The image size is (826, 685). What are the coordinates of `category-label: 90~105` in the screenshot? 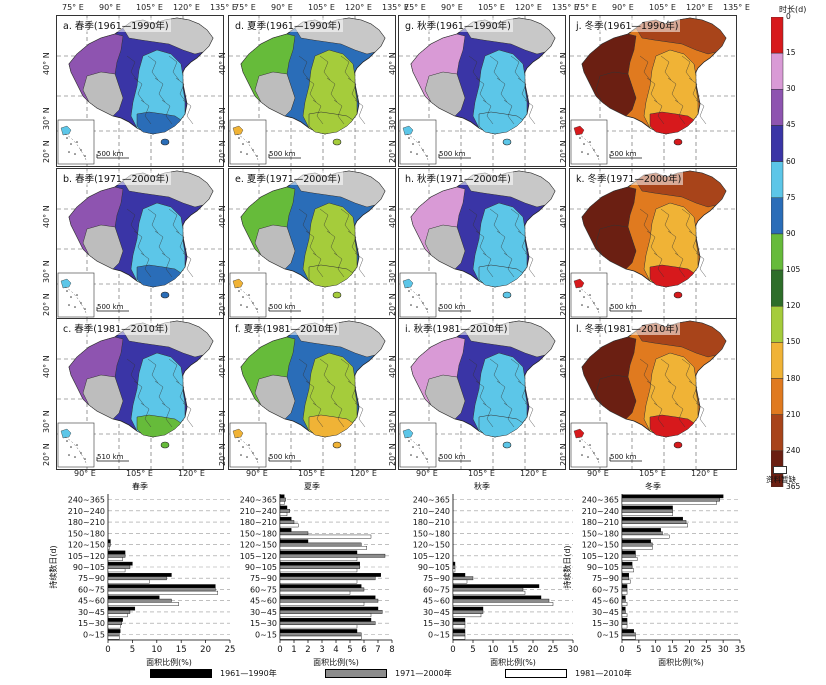 It's located at (89, 567).